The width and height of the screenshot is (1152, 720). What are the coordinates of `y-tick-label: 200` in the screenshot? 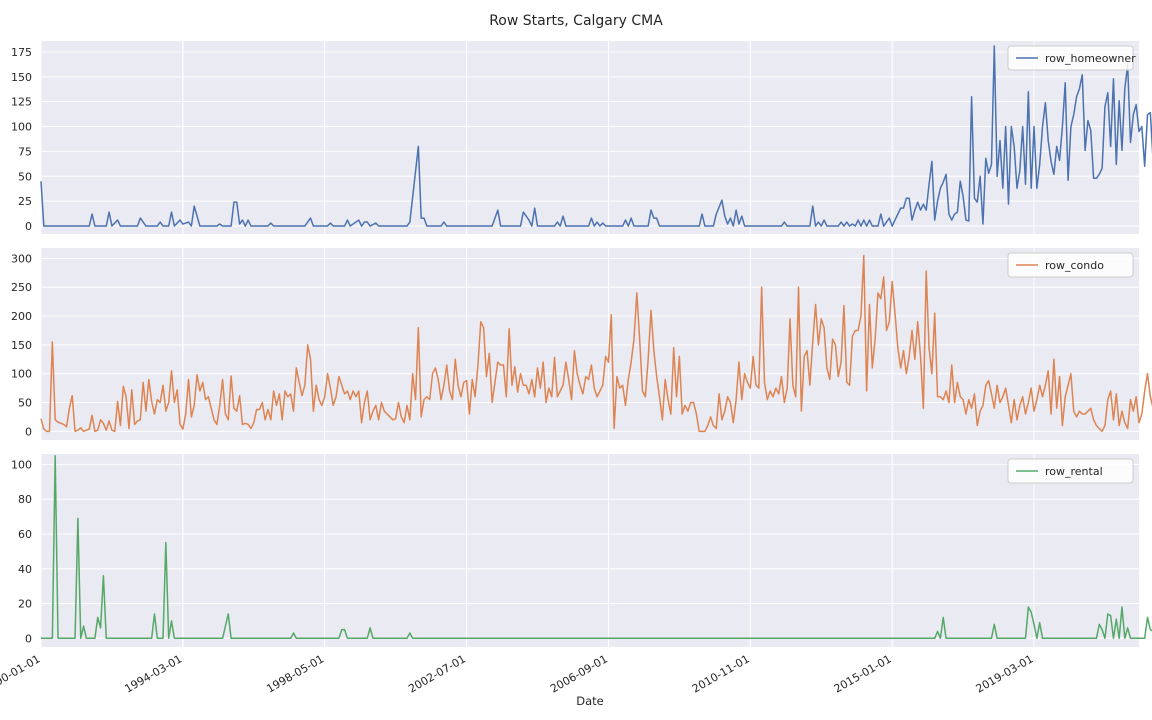 It's located at (21, 316).